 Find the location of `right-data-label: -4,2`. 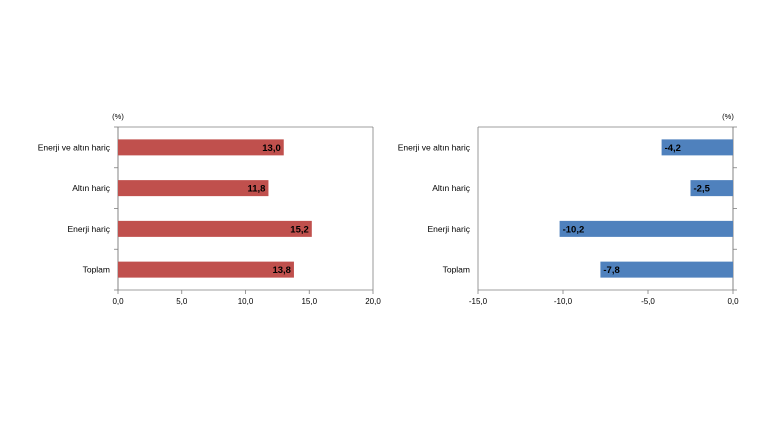

right-data-label: -4,2 is located at coordinates (673, 148).